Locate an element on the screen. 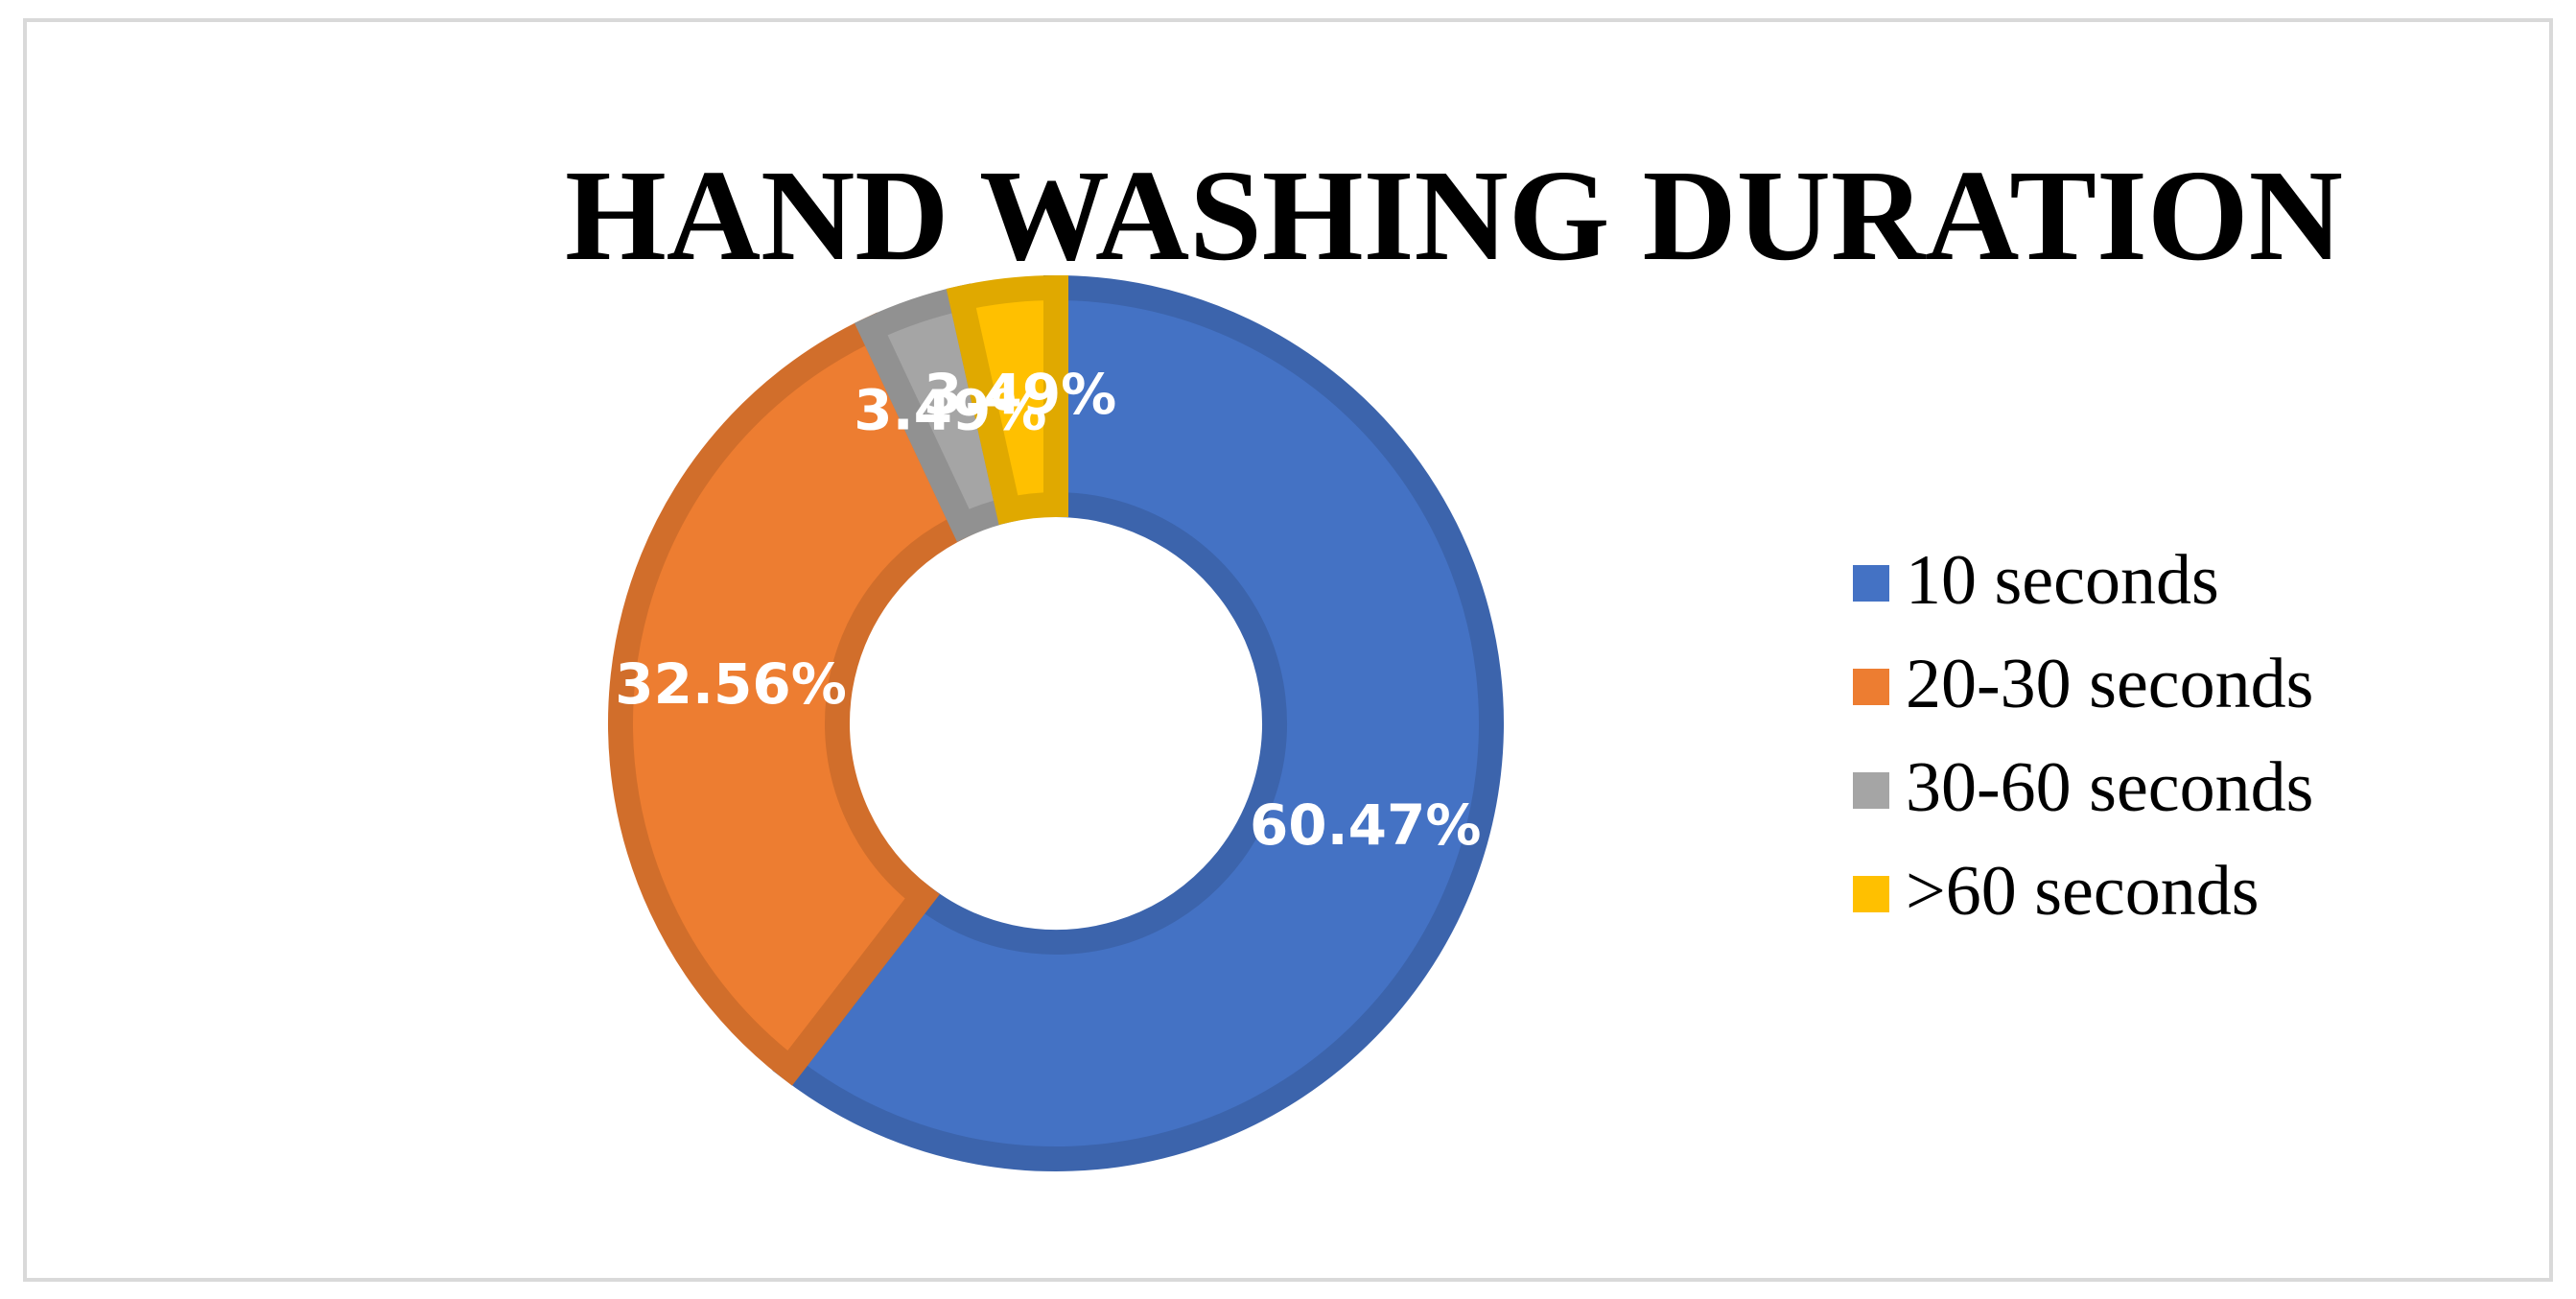 The width and height of the screenshot is (2576, 1299). data-label: 32.56% is located at coordinates (731, 684).